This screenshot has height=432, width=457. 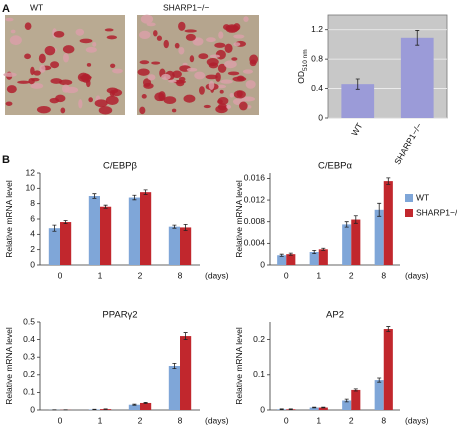 What do you see at coordinates (335, 315) in the screenshot?
I see `chart-title: AP2` at bounding box center [335, 315].